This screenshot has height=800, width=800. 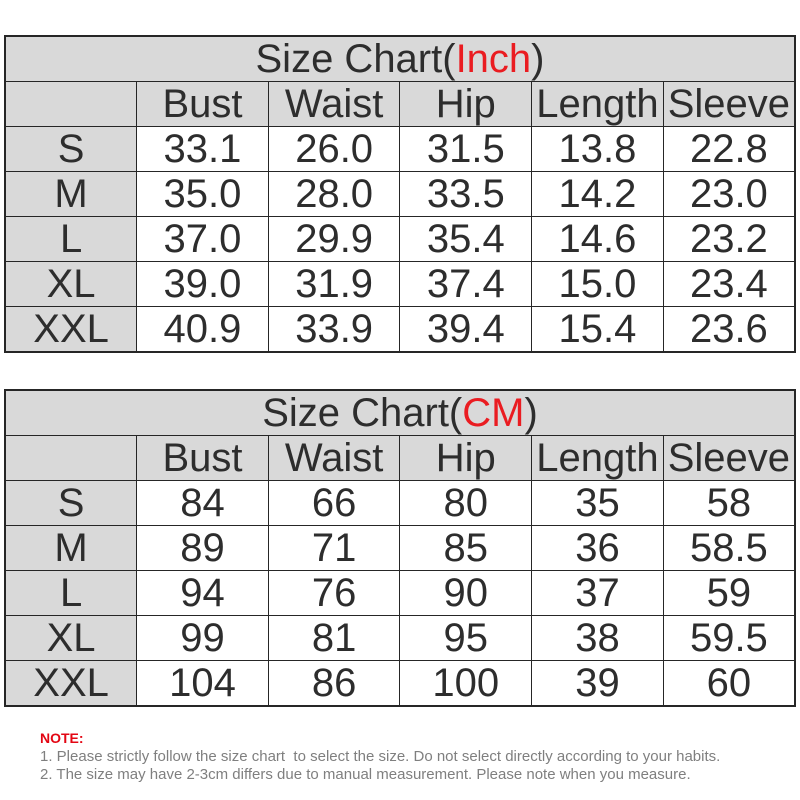 I want to click on table-cell: 90, so click(x=466, y=593).